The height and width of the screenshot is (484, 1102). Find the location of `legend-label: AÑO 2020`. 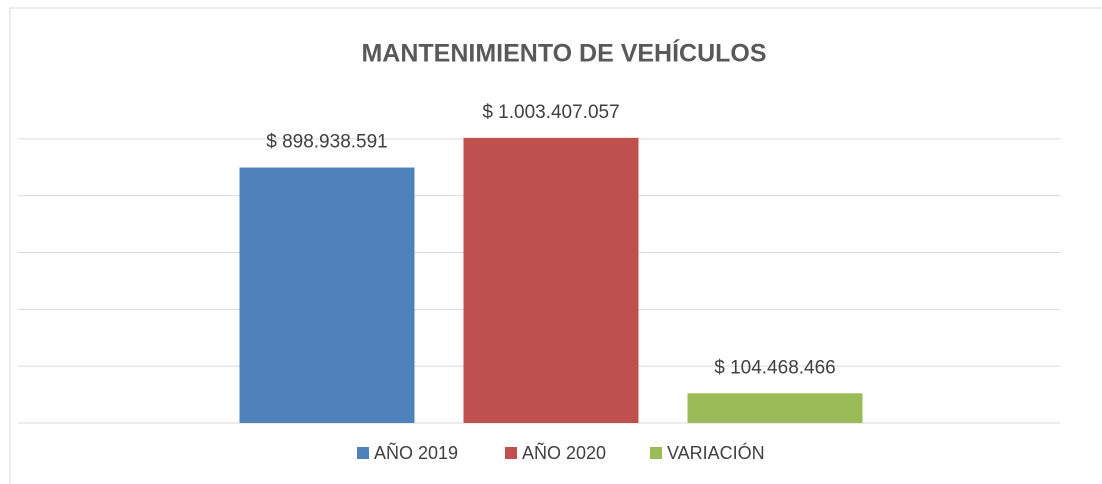

legend-label: AÑO 2020 is located at coordinates (564, 452).